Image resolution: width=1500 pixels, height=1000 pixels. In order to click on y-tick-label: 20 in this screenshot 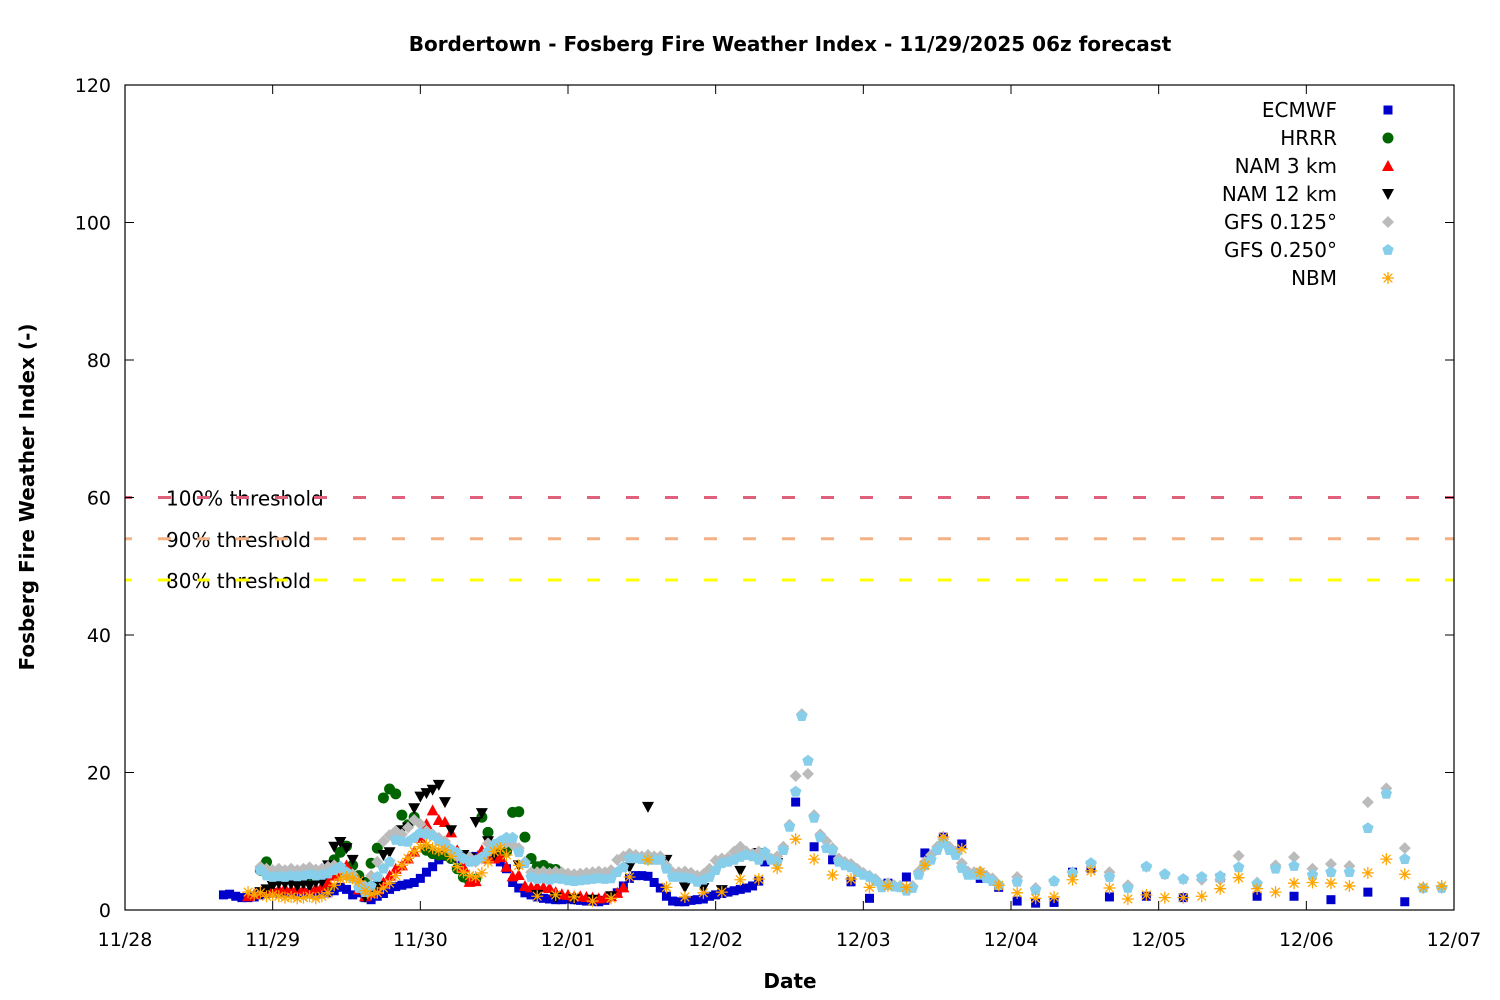, I will do `click(99, 774)`.